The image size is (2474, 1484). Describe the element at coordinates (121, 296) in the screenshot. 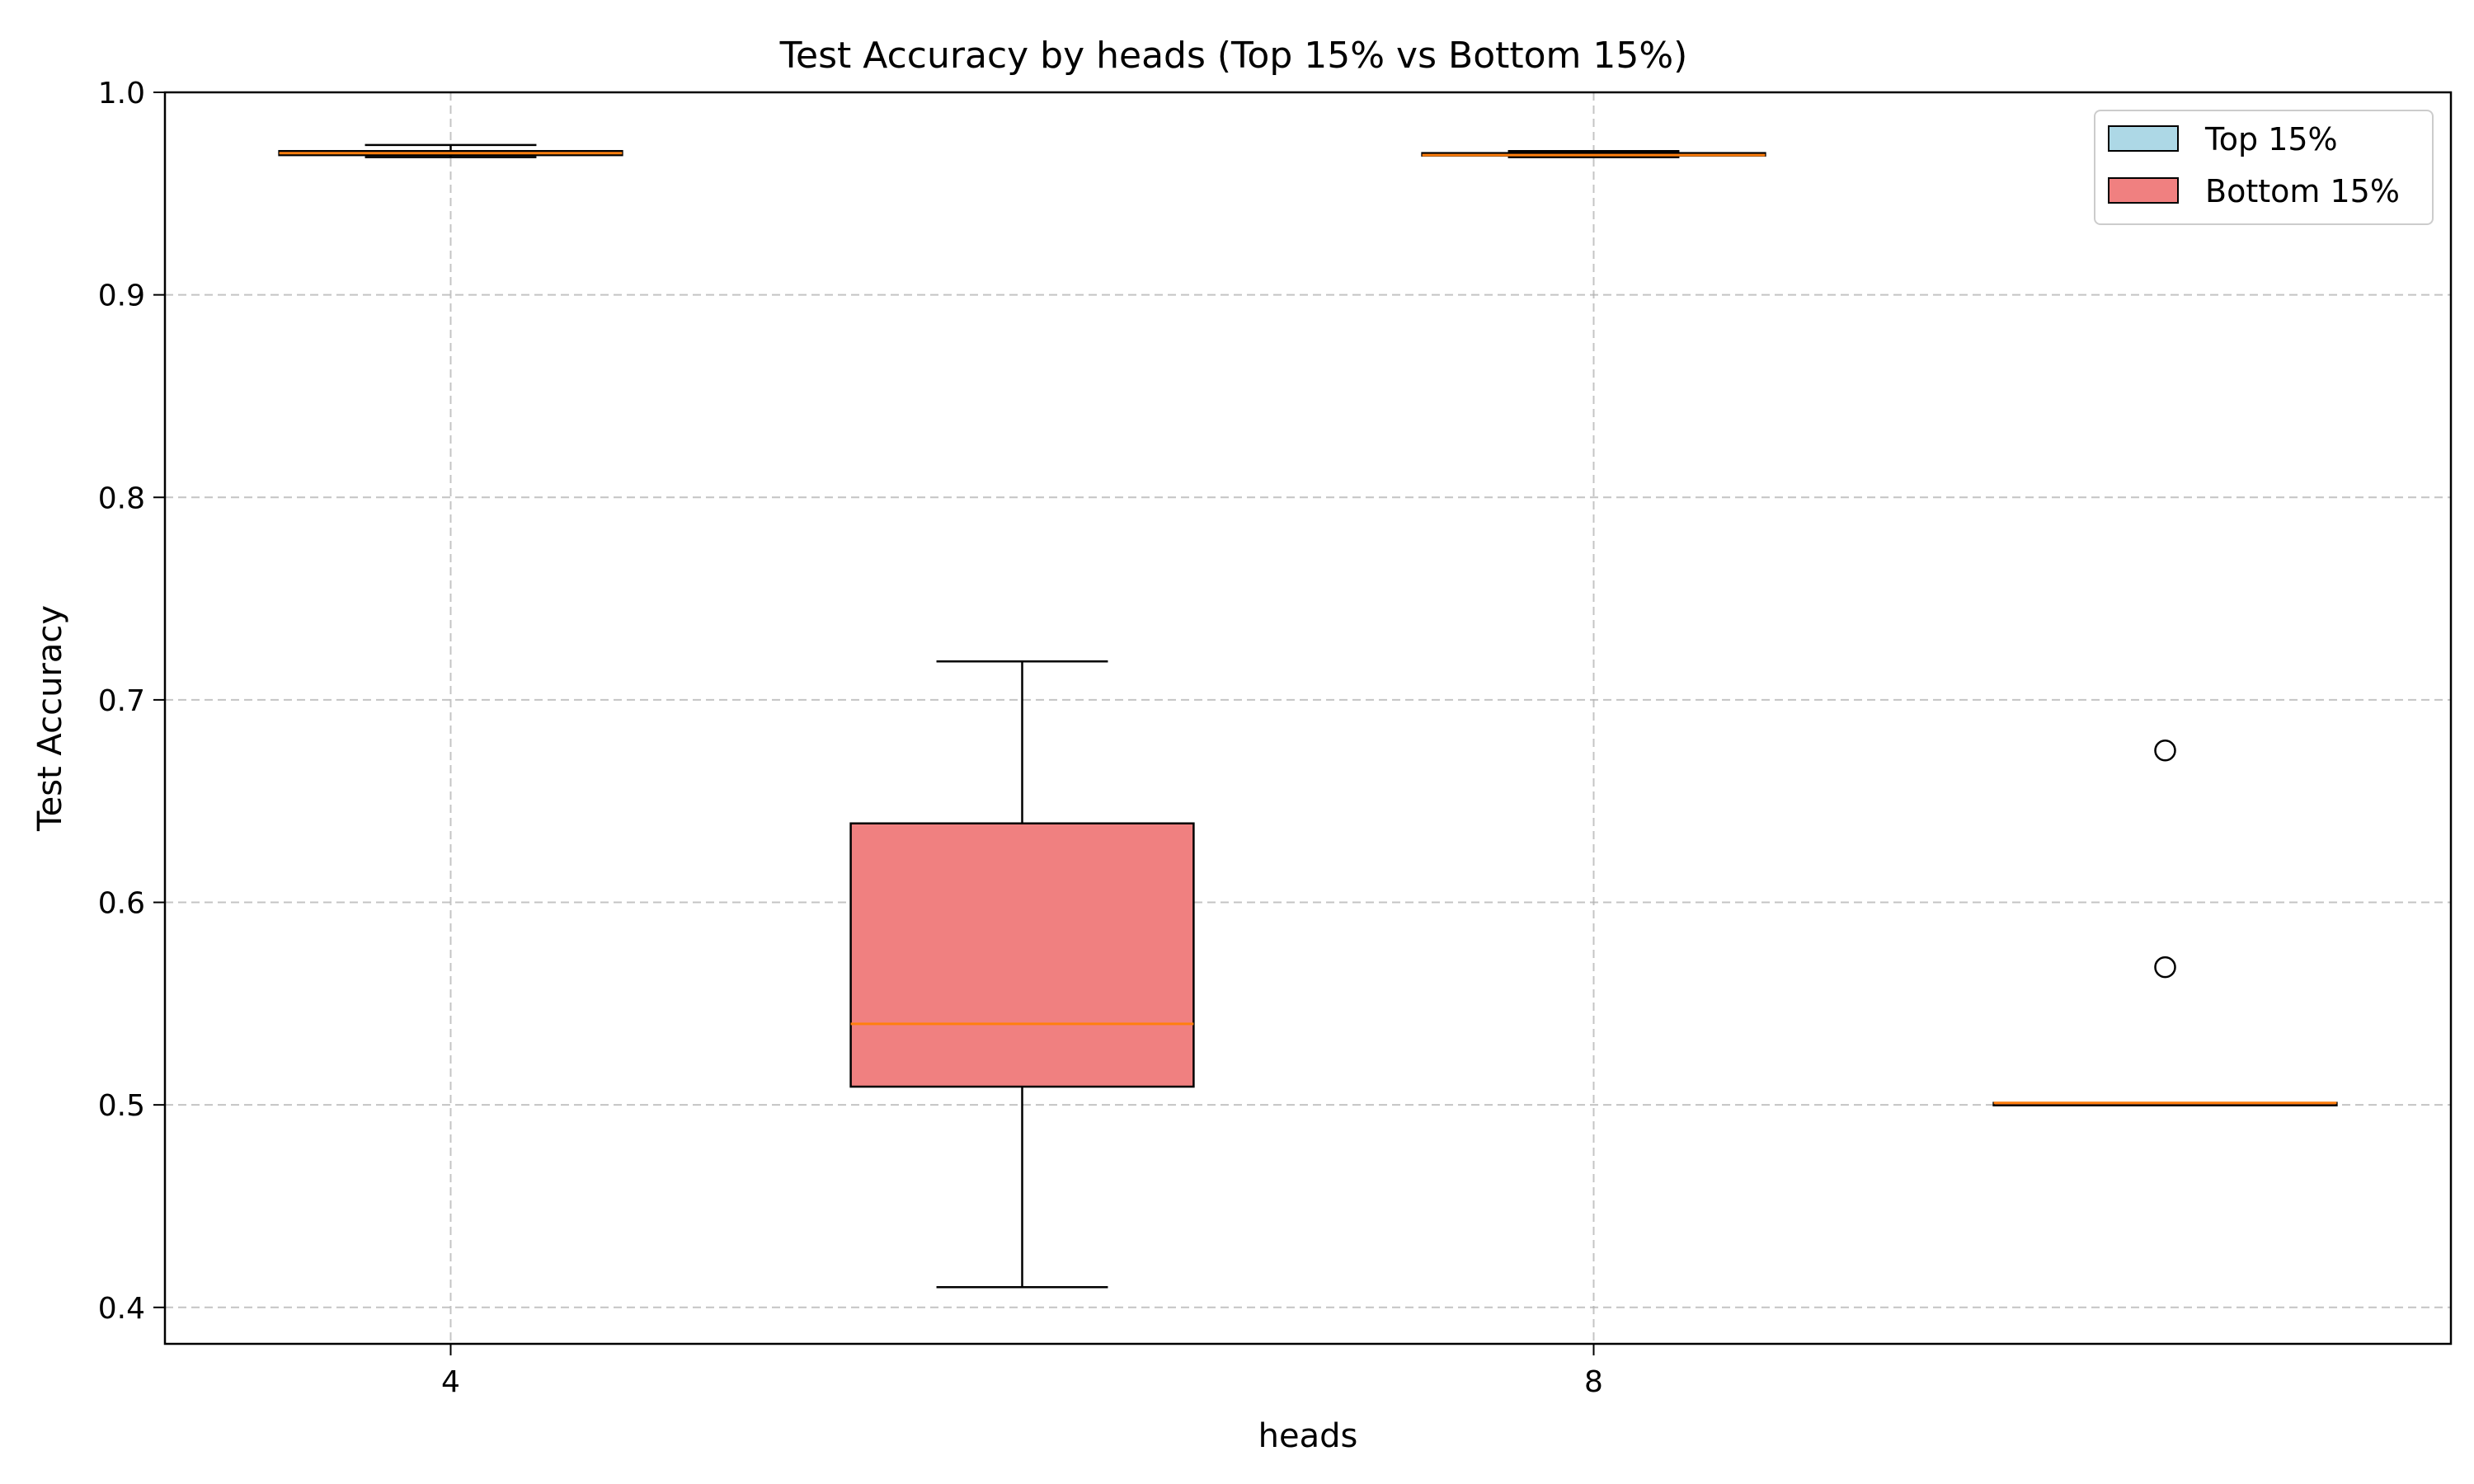

I see `y-tick-label: 0.9` at that location.